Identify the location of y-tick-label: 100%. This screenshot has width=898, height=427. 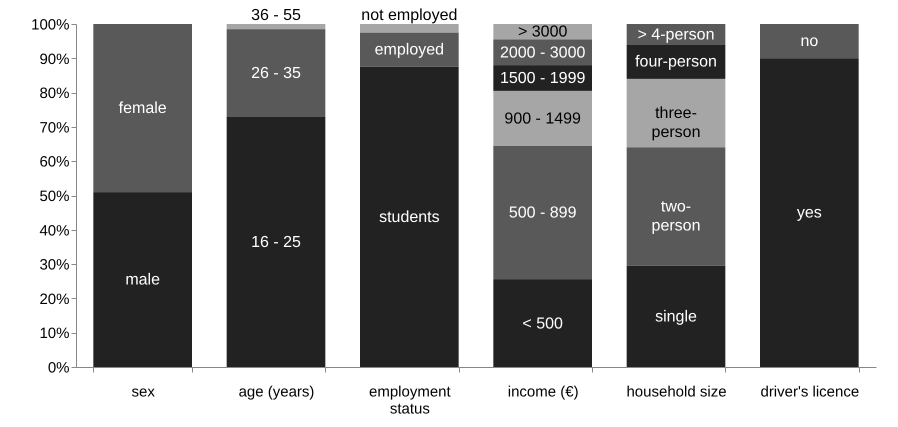
(50, 25).